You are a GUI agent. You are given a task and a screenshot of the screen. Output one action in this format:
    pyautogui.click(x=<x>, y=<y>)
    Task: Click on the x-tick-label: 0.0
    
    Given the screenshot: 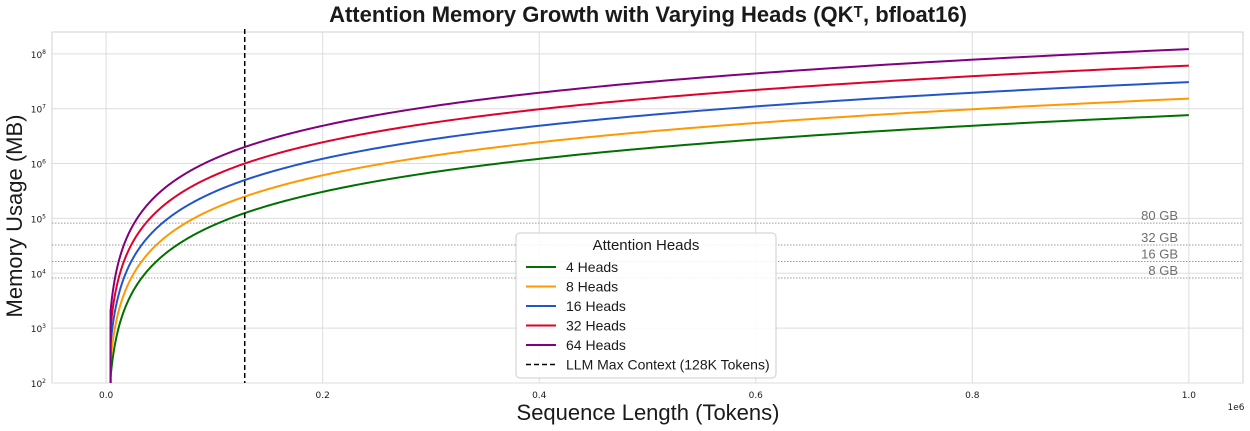 What is the action you would take?
    pyautogui.click(x=106, y=396)
    